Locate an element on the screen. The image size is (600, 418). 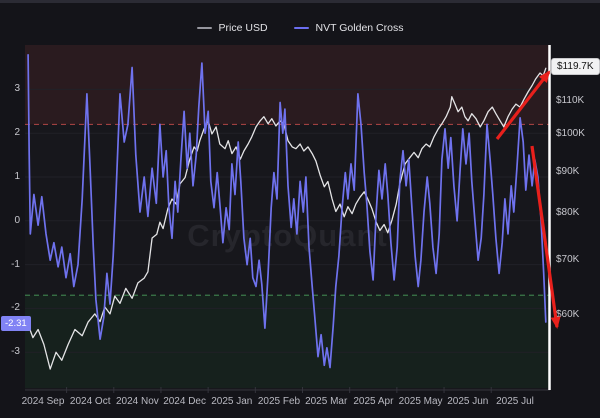
x-axis-label: 2024 Oct is located at coordinates (90, 401).